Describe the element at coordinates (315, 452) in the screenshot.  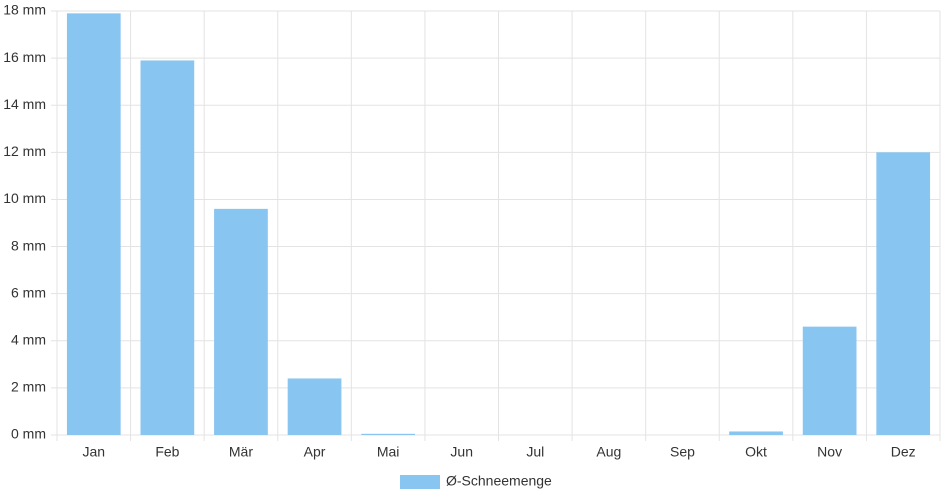
I see `x-tick-label: Apr` at that location.